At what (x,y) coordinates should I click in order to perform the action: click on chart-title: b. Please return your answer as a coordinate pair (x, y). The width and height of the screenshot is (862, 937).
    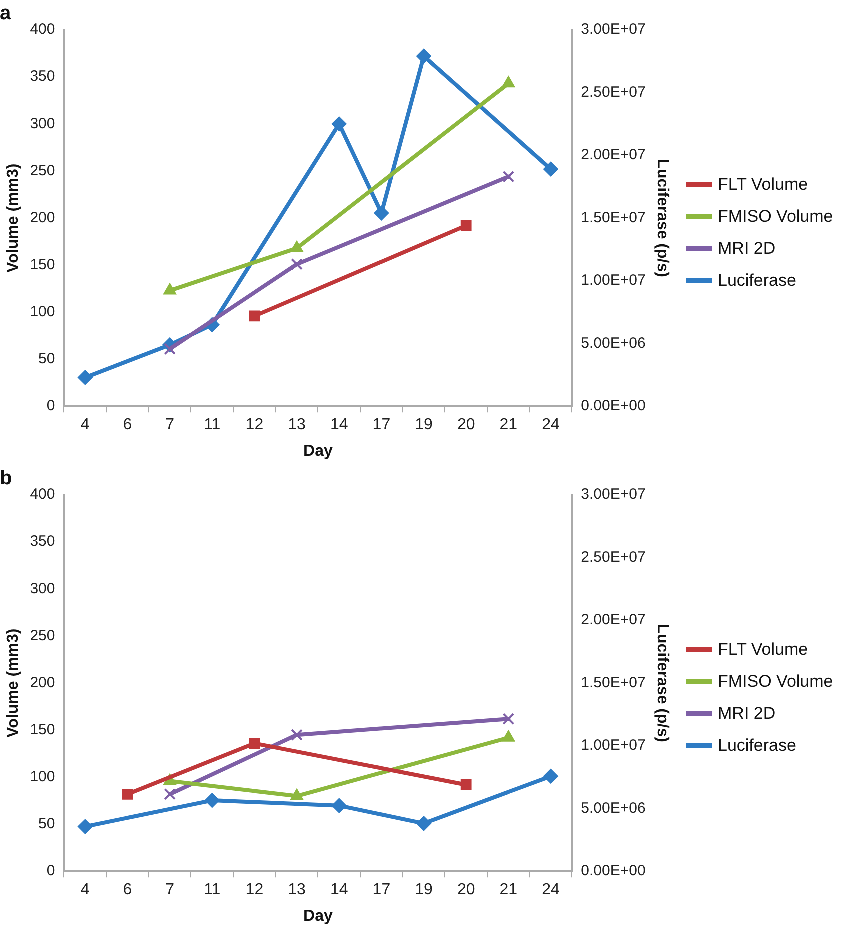
    Looking at the image, I should click on (6, 479).